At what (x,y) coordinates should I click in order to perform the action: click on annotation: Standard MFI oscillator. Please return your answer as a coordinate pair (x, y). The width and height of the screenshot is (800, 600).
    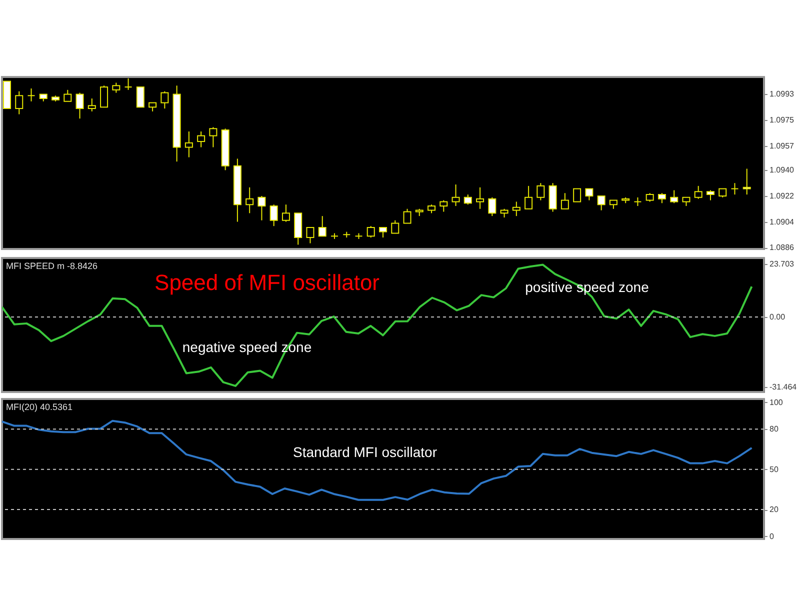
    Looking at the image, I should click on (365, 452).